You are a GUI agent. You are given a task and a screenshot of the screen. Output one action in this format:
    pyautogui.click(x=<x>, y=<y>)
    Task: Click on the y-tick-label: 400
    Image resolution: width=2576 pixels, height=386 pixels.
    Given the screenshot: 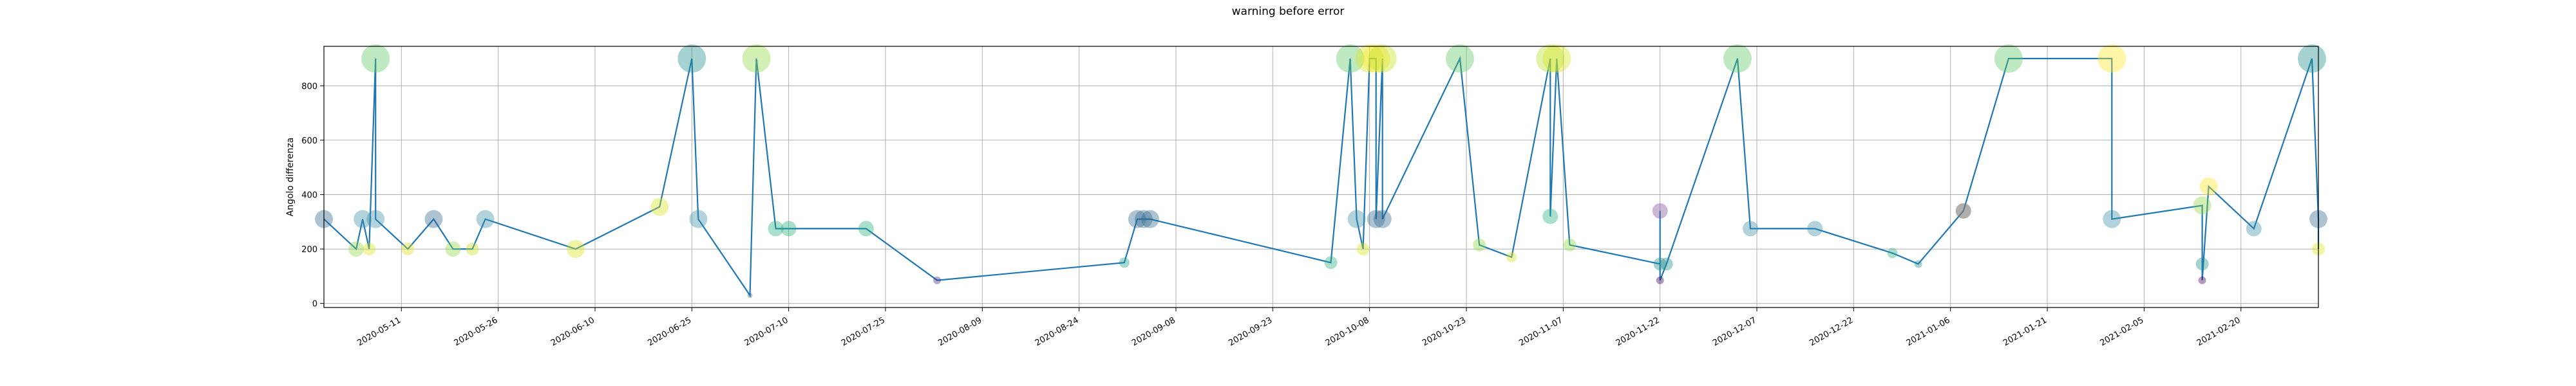 What is the action you would take?
    pyautogui.click(x=309, y=195)
    